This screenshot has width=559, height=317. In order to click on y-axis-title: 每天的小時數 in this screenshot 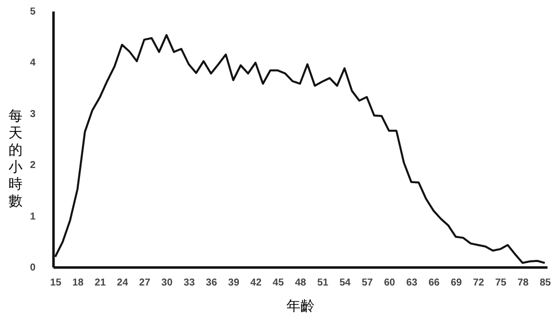, I will do `click(15, 158)`.